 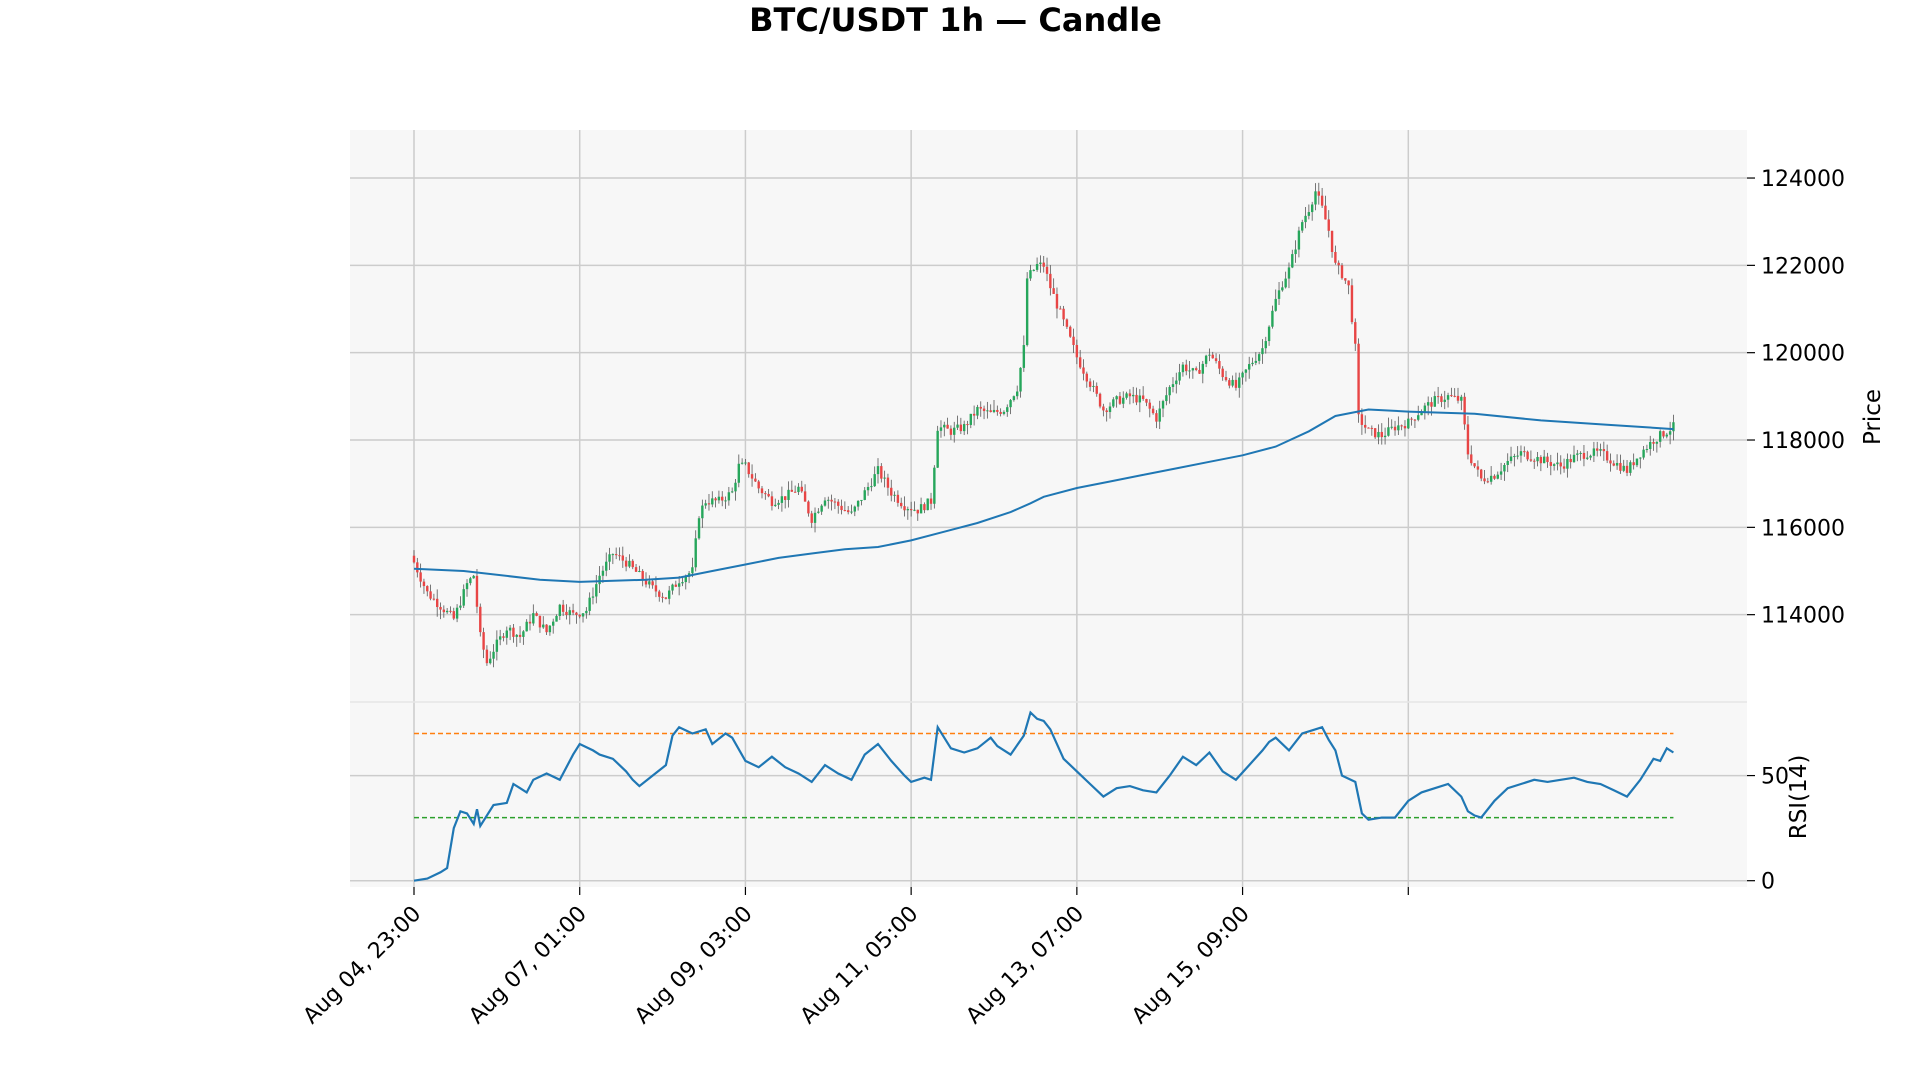 I want to click on price-tick-label: 124000, so click(x=1803, y=179).